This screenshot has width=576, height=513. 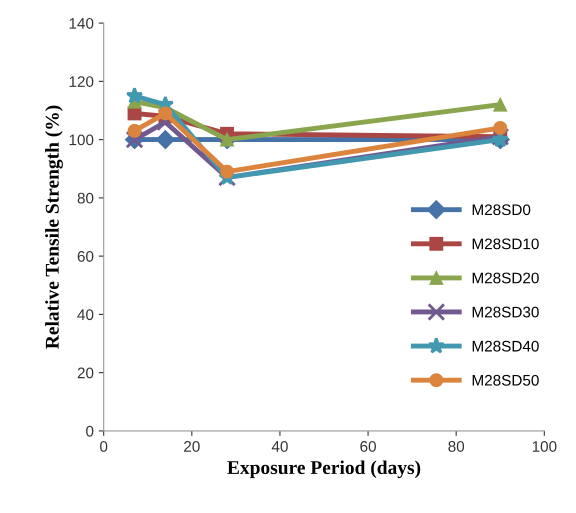 I want to click on y-tick-label: 100, so click(x=82, y=140).